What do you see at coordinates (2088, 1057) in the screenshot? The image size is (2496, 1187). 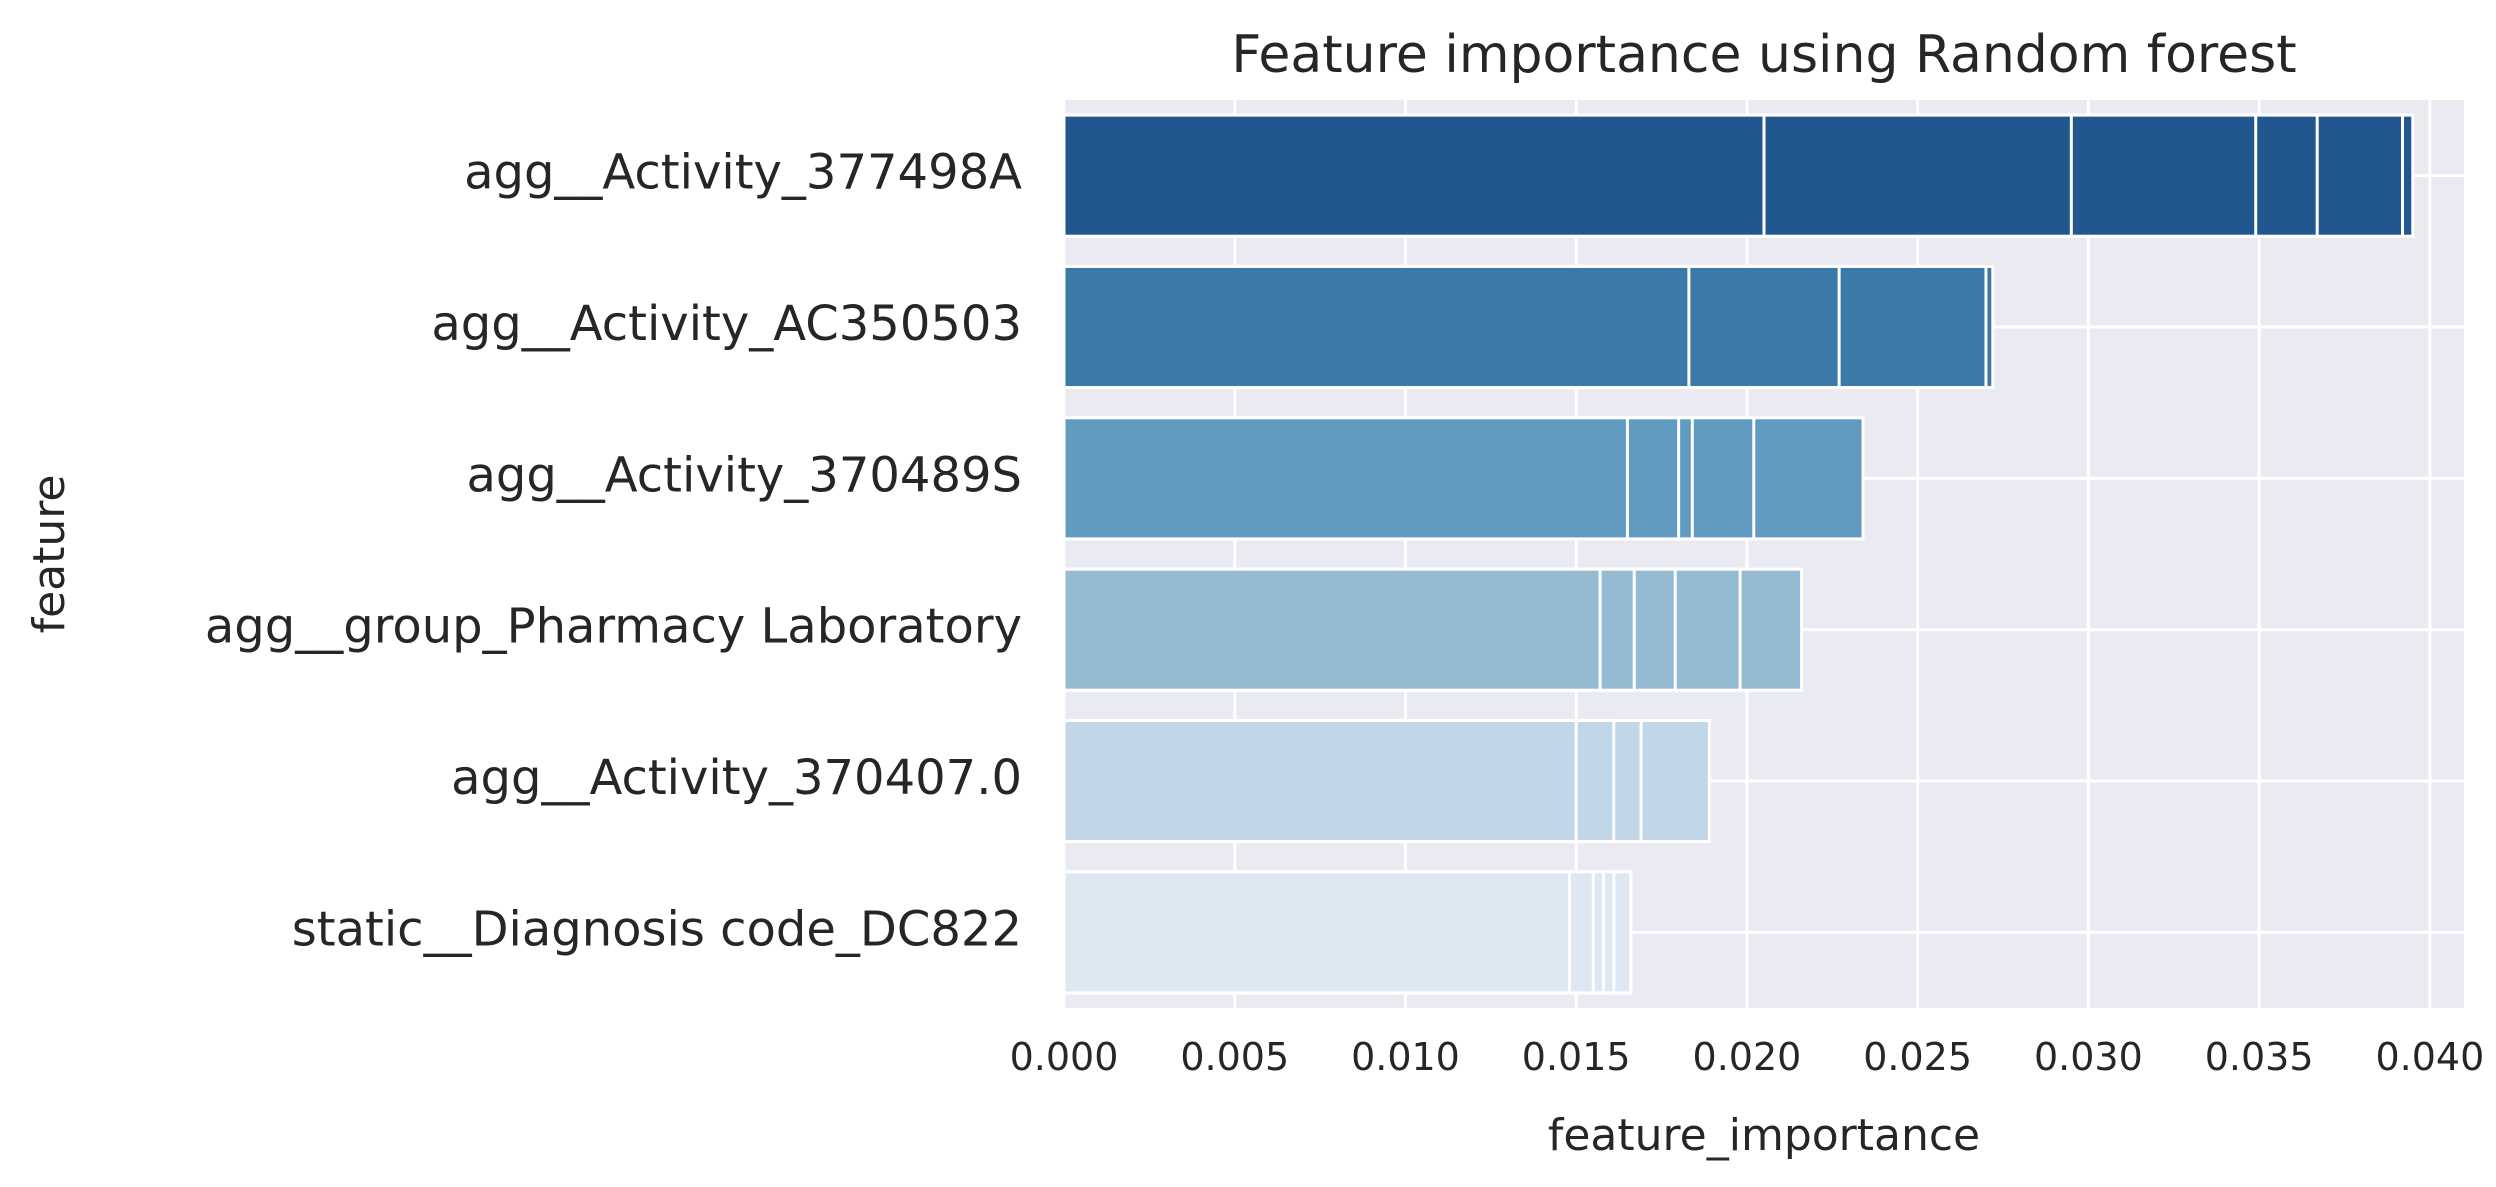 I see `x-tick-label: 0.030` at bounding box center [2088, 1057].